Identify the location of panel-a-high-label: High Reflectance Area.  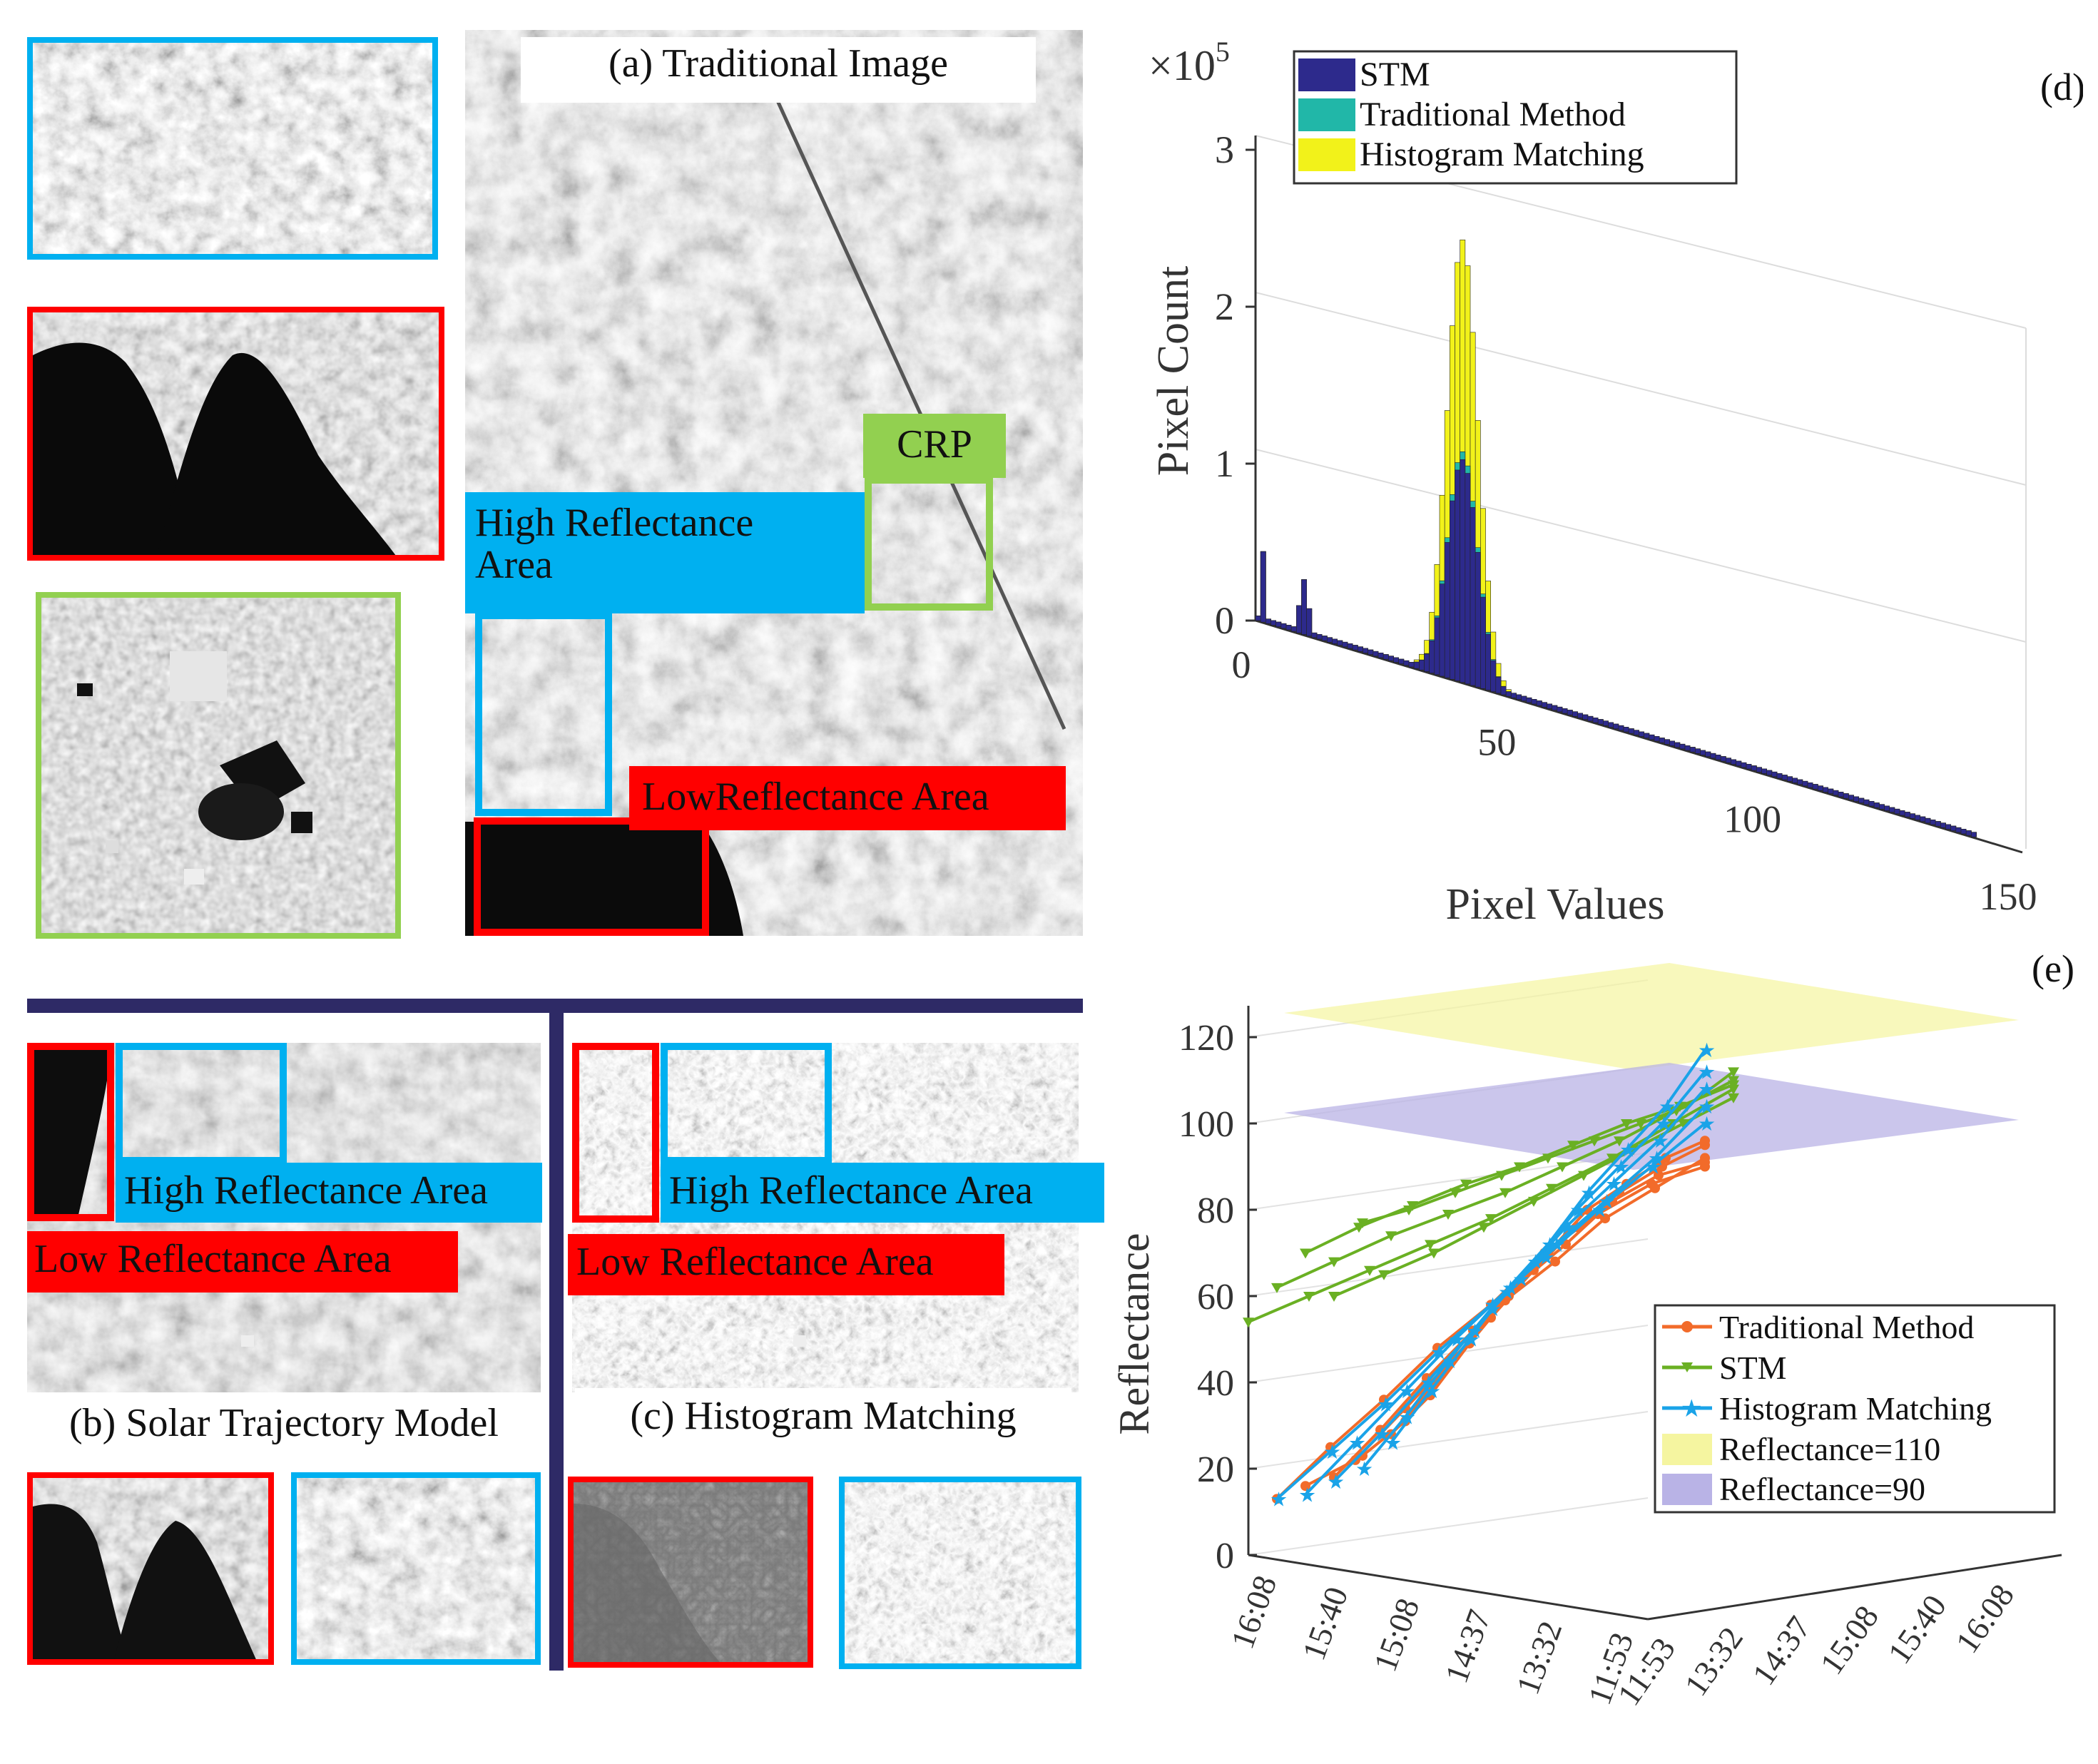
(665, 552).